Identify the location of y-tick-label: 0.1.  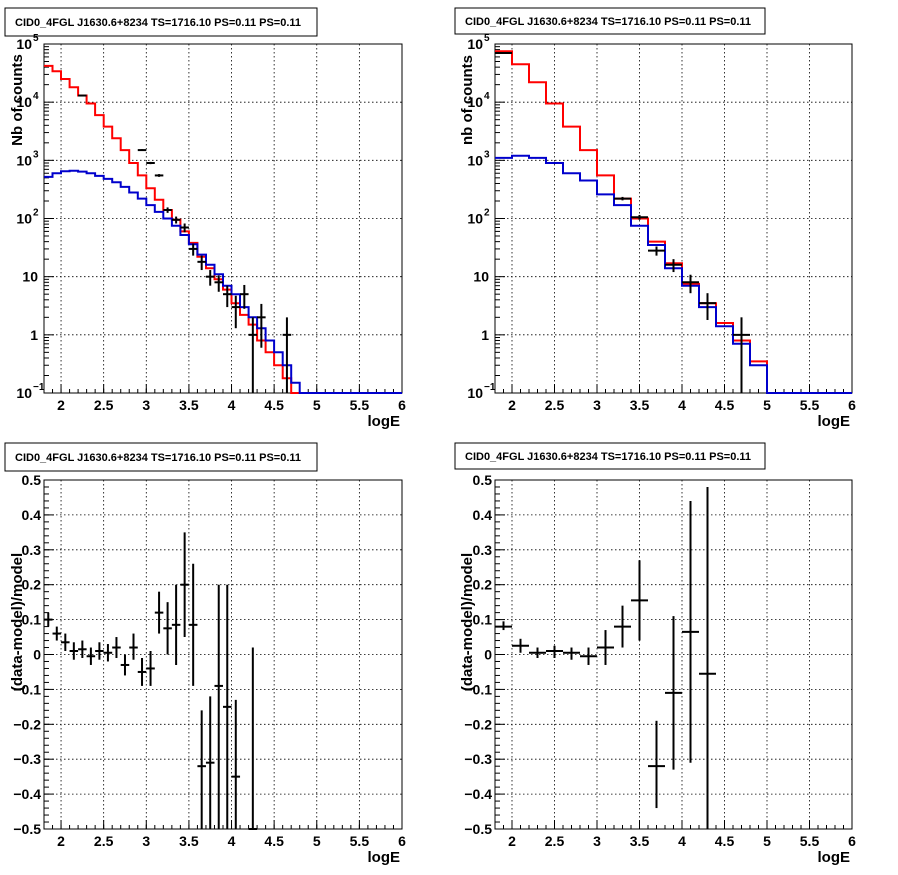
(483, 620).